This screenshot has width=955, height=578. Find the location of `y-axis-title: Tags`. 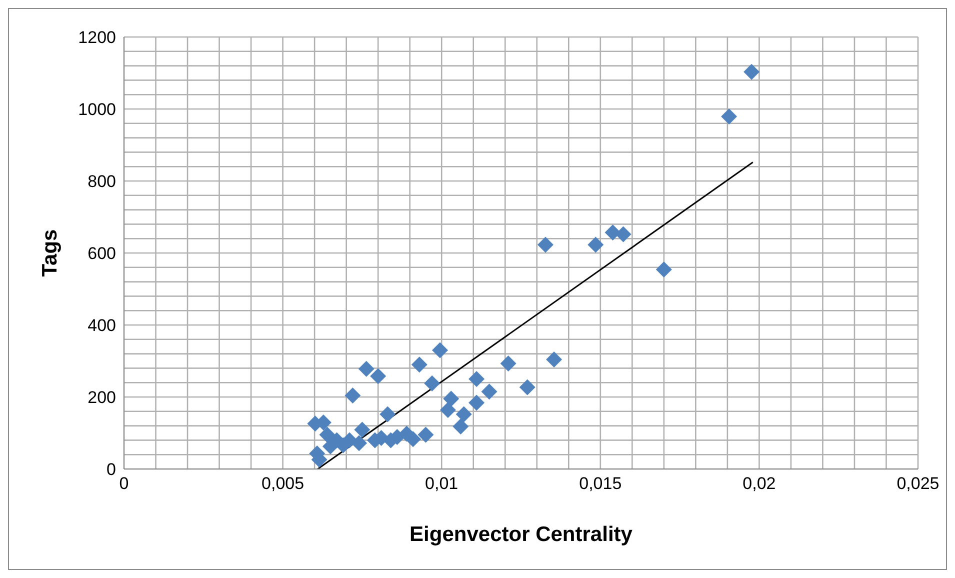

y-axis-title: Tags is located at coordinates (50, 253).